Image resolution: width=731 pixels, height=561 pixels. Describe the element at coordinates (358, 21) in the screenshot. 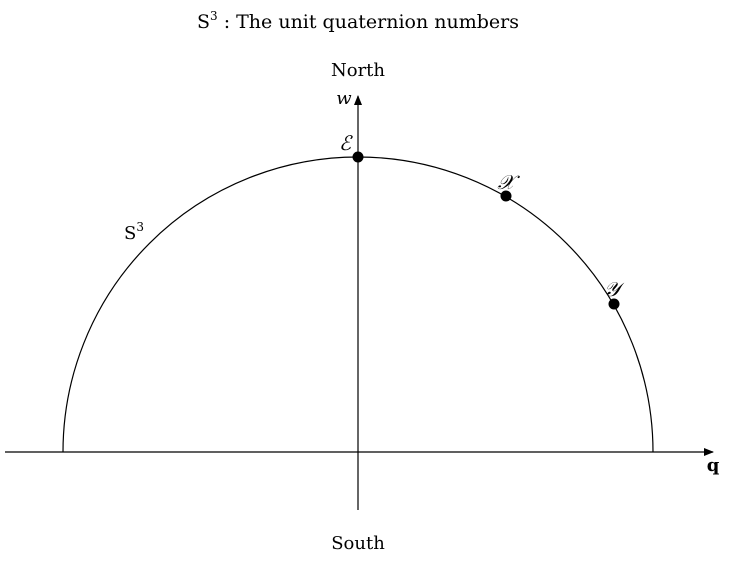

I see `diagram-title: S3 : The unit quaternion numbers` at that location.